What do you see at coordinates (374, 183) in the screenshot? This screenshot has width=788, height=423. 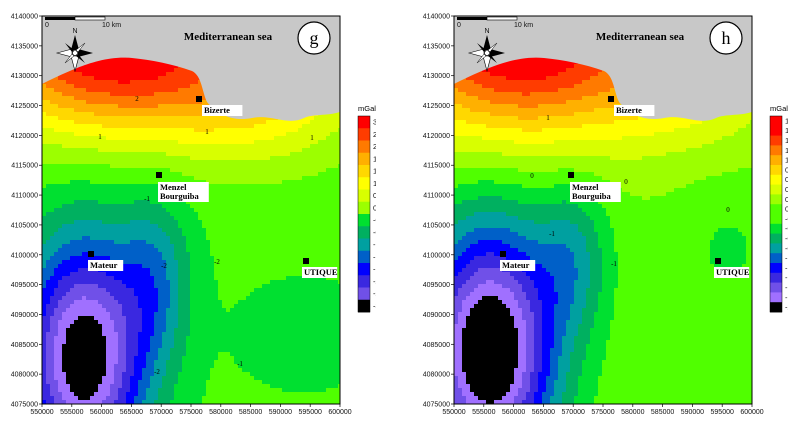 I see `colorbar-label: 1` at bounding box center [374, 183].